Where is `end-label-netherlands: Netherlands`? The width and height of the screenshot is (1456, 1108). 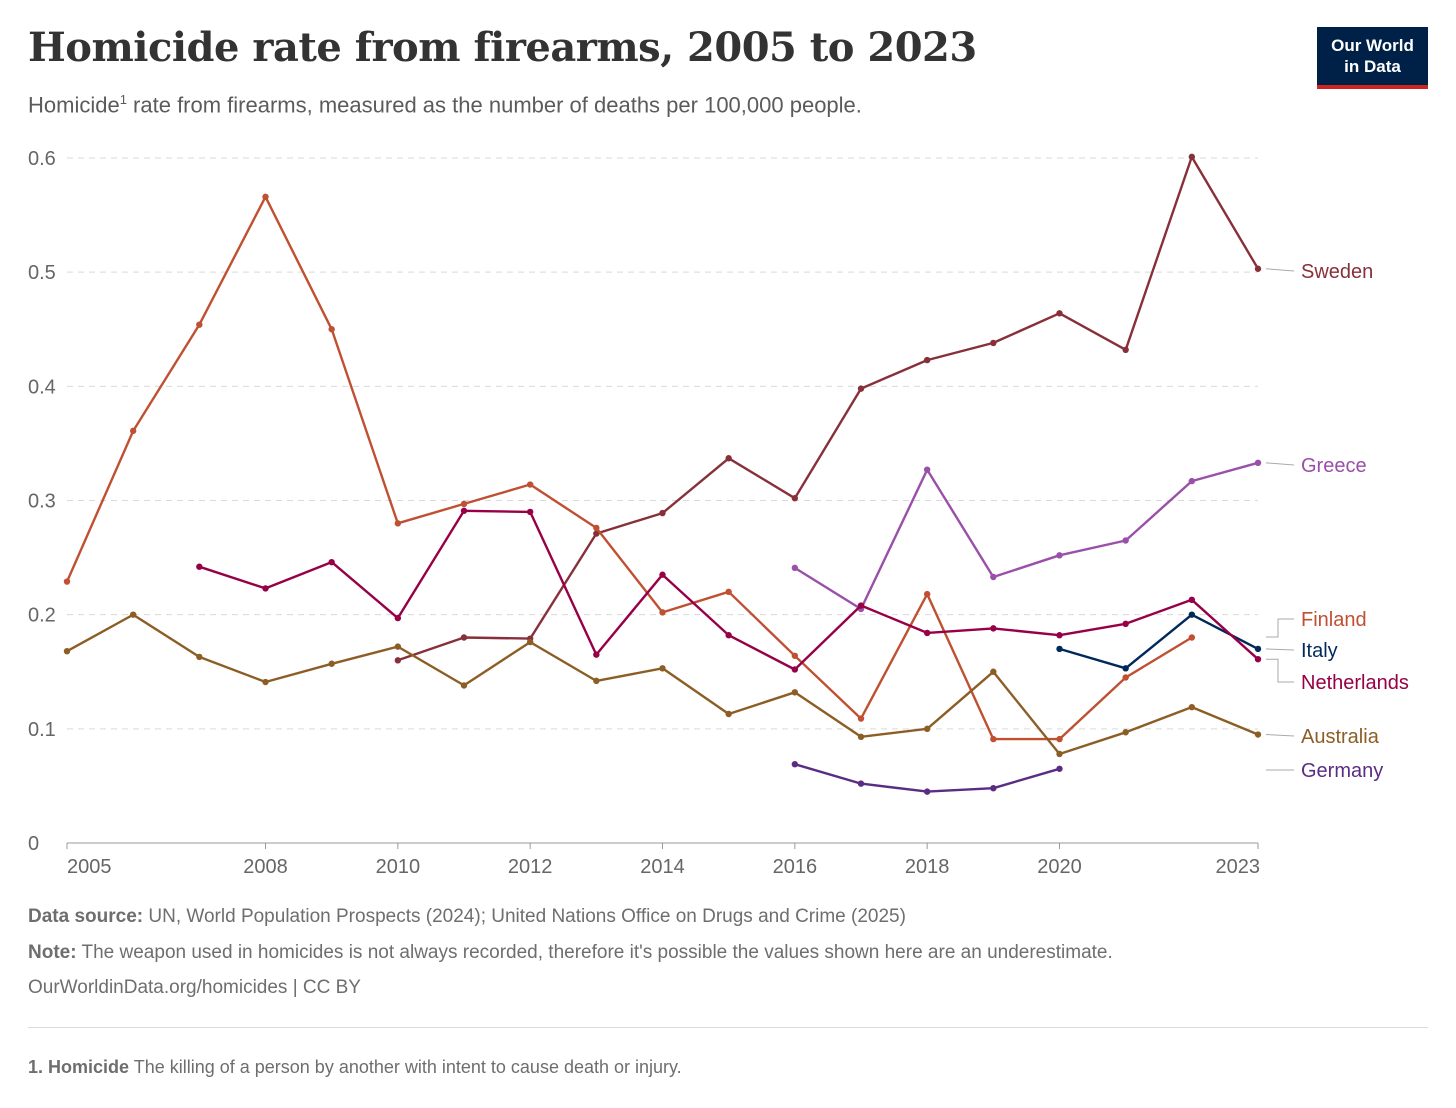
end-label-netherlands: Netherlands is located at coordinates (1337, 676).